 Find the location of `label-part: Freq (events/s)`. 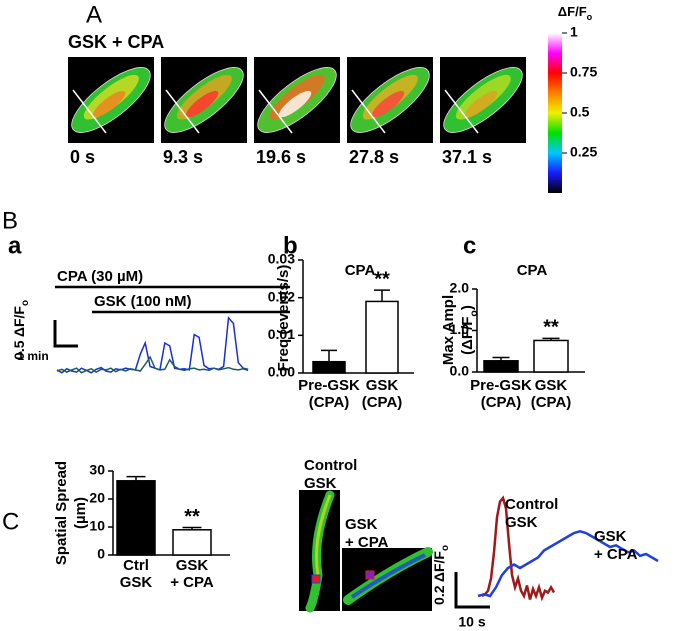

label-part: Freq (events/s) is located at coordinates (283, 318).